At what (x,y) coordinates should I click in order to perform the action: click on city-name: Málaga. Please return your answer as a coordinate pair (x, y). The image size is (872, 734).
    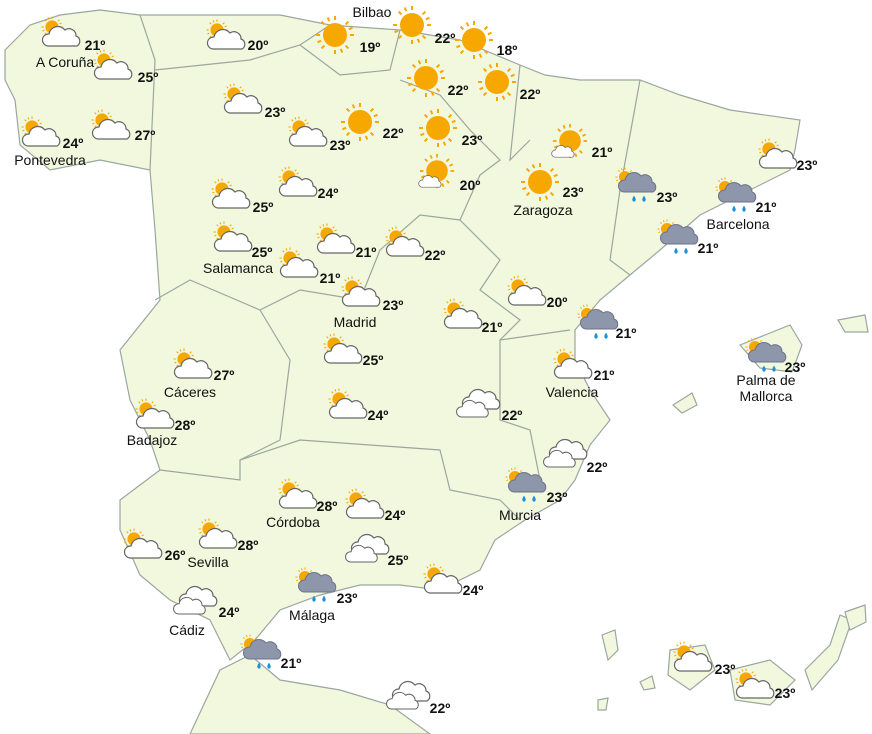
    Looking at the image, I should click on (312, 615).